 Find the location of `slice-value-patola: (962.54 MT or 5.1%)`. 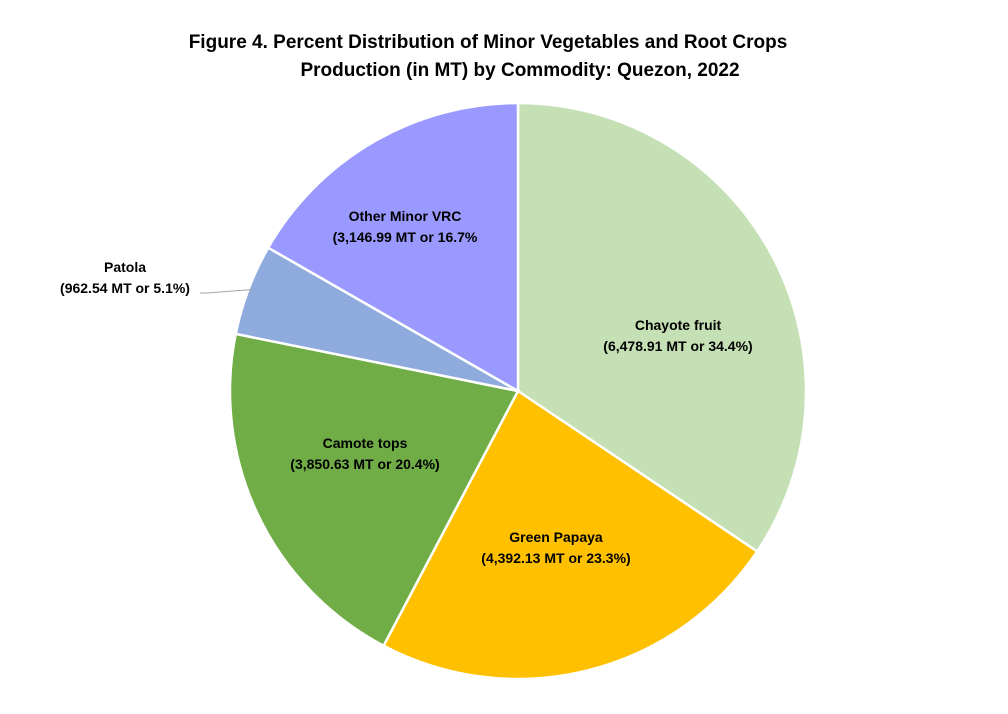

slice-value-patola: (962.54 MT or 5.1%) is located at coordinates (125, 288).